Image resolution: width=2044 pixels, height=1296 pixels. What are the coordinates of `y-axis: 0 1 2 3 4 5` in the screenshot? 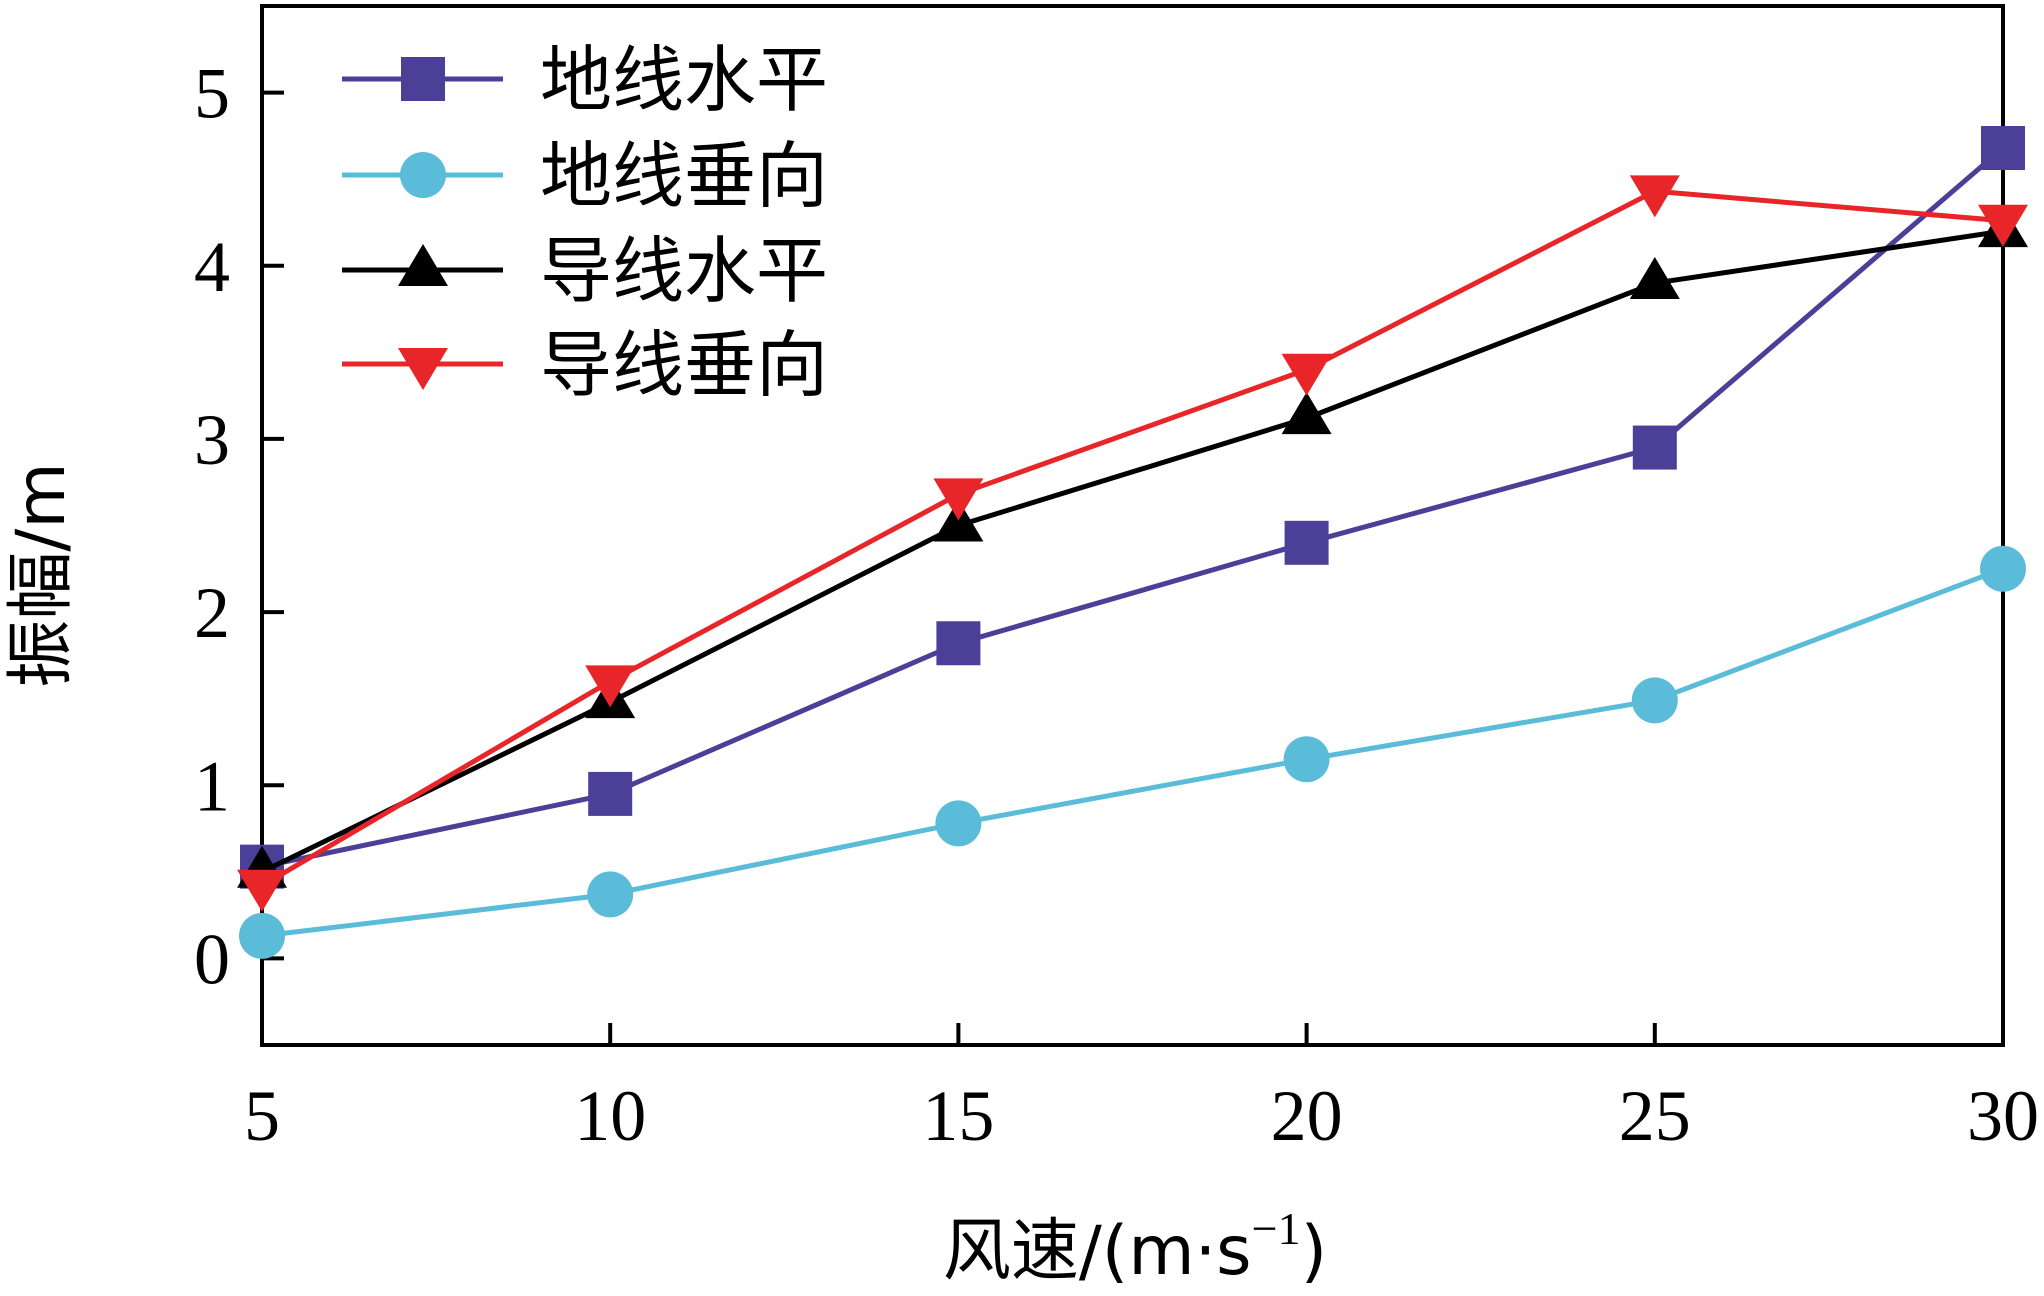 It's located at (239, 526).